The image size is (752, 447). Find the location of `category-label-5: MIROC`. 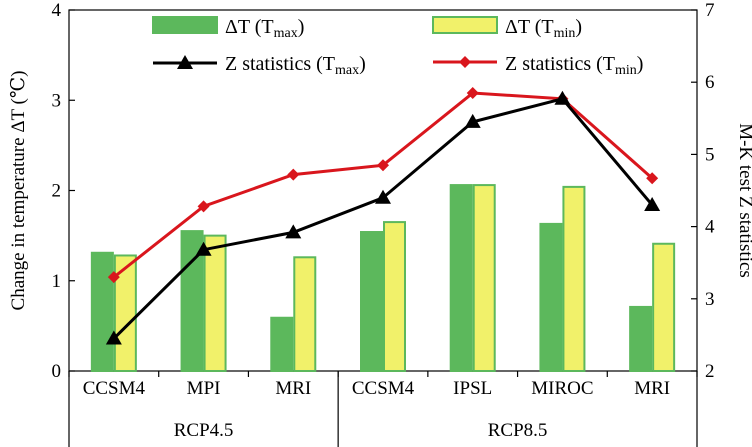

category-label-5: MIROC is located at coordinates (562, 388).